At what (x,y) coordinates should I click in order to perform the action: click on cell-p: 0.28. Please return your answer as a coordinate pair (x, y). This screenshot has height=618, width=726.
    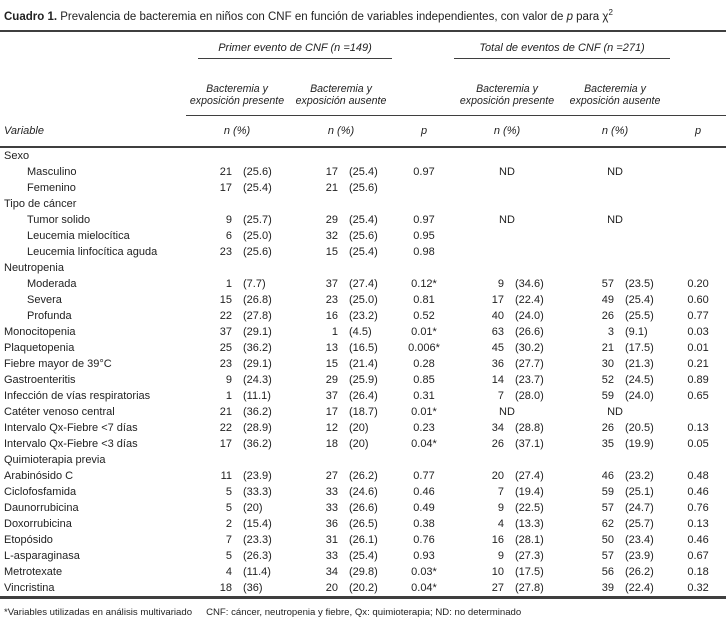
    Looking at the image, I should click on (424, 363).